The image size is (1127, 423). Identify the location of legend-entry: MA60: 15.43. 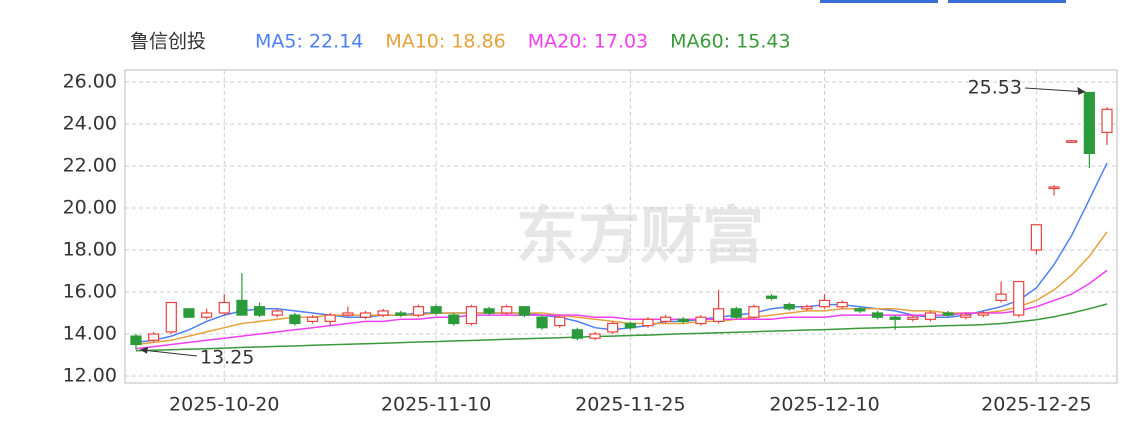
(730, 42).